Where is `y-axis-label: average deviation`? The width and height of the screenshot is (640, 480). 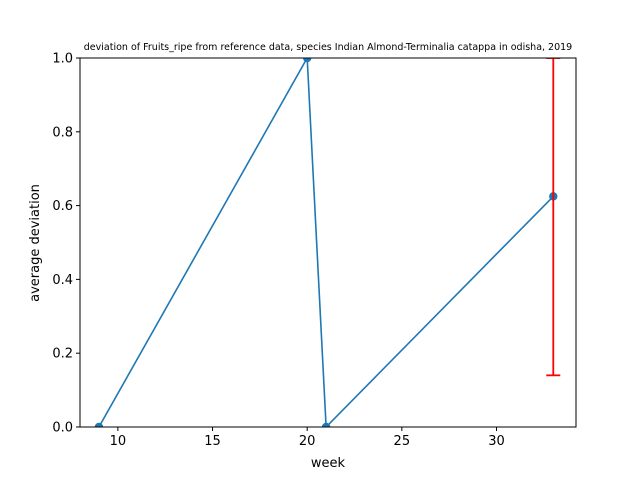 y-axis-label: average deviation is located at coordinates (35, 243).